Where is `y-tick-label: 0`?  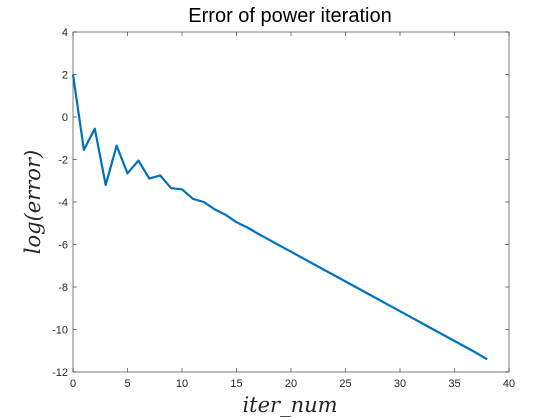
y-tick-label: 0 is located at coordinates (65, 118).